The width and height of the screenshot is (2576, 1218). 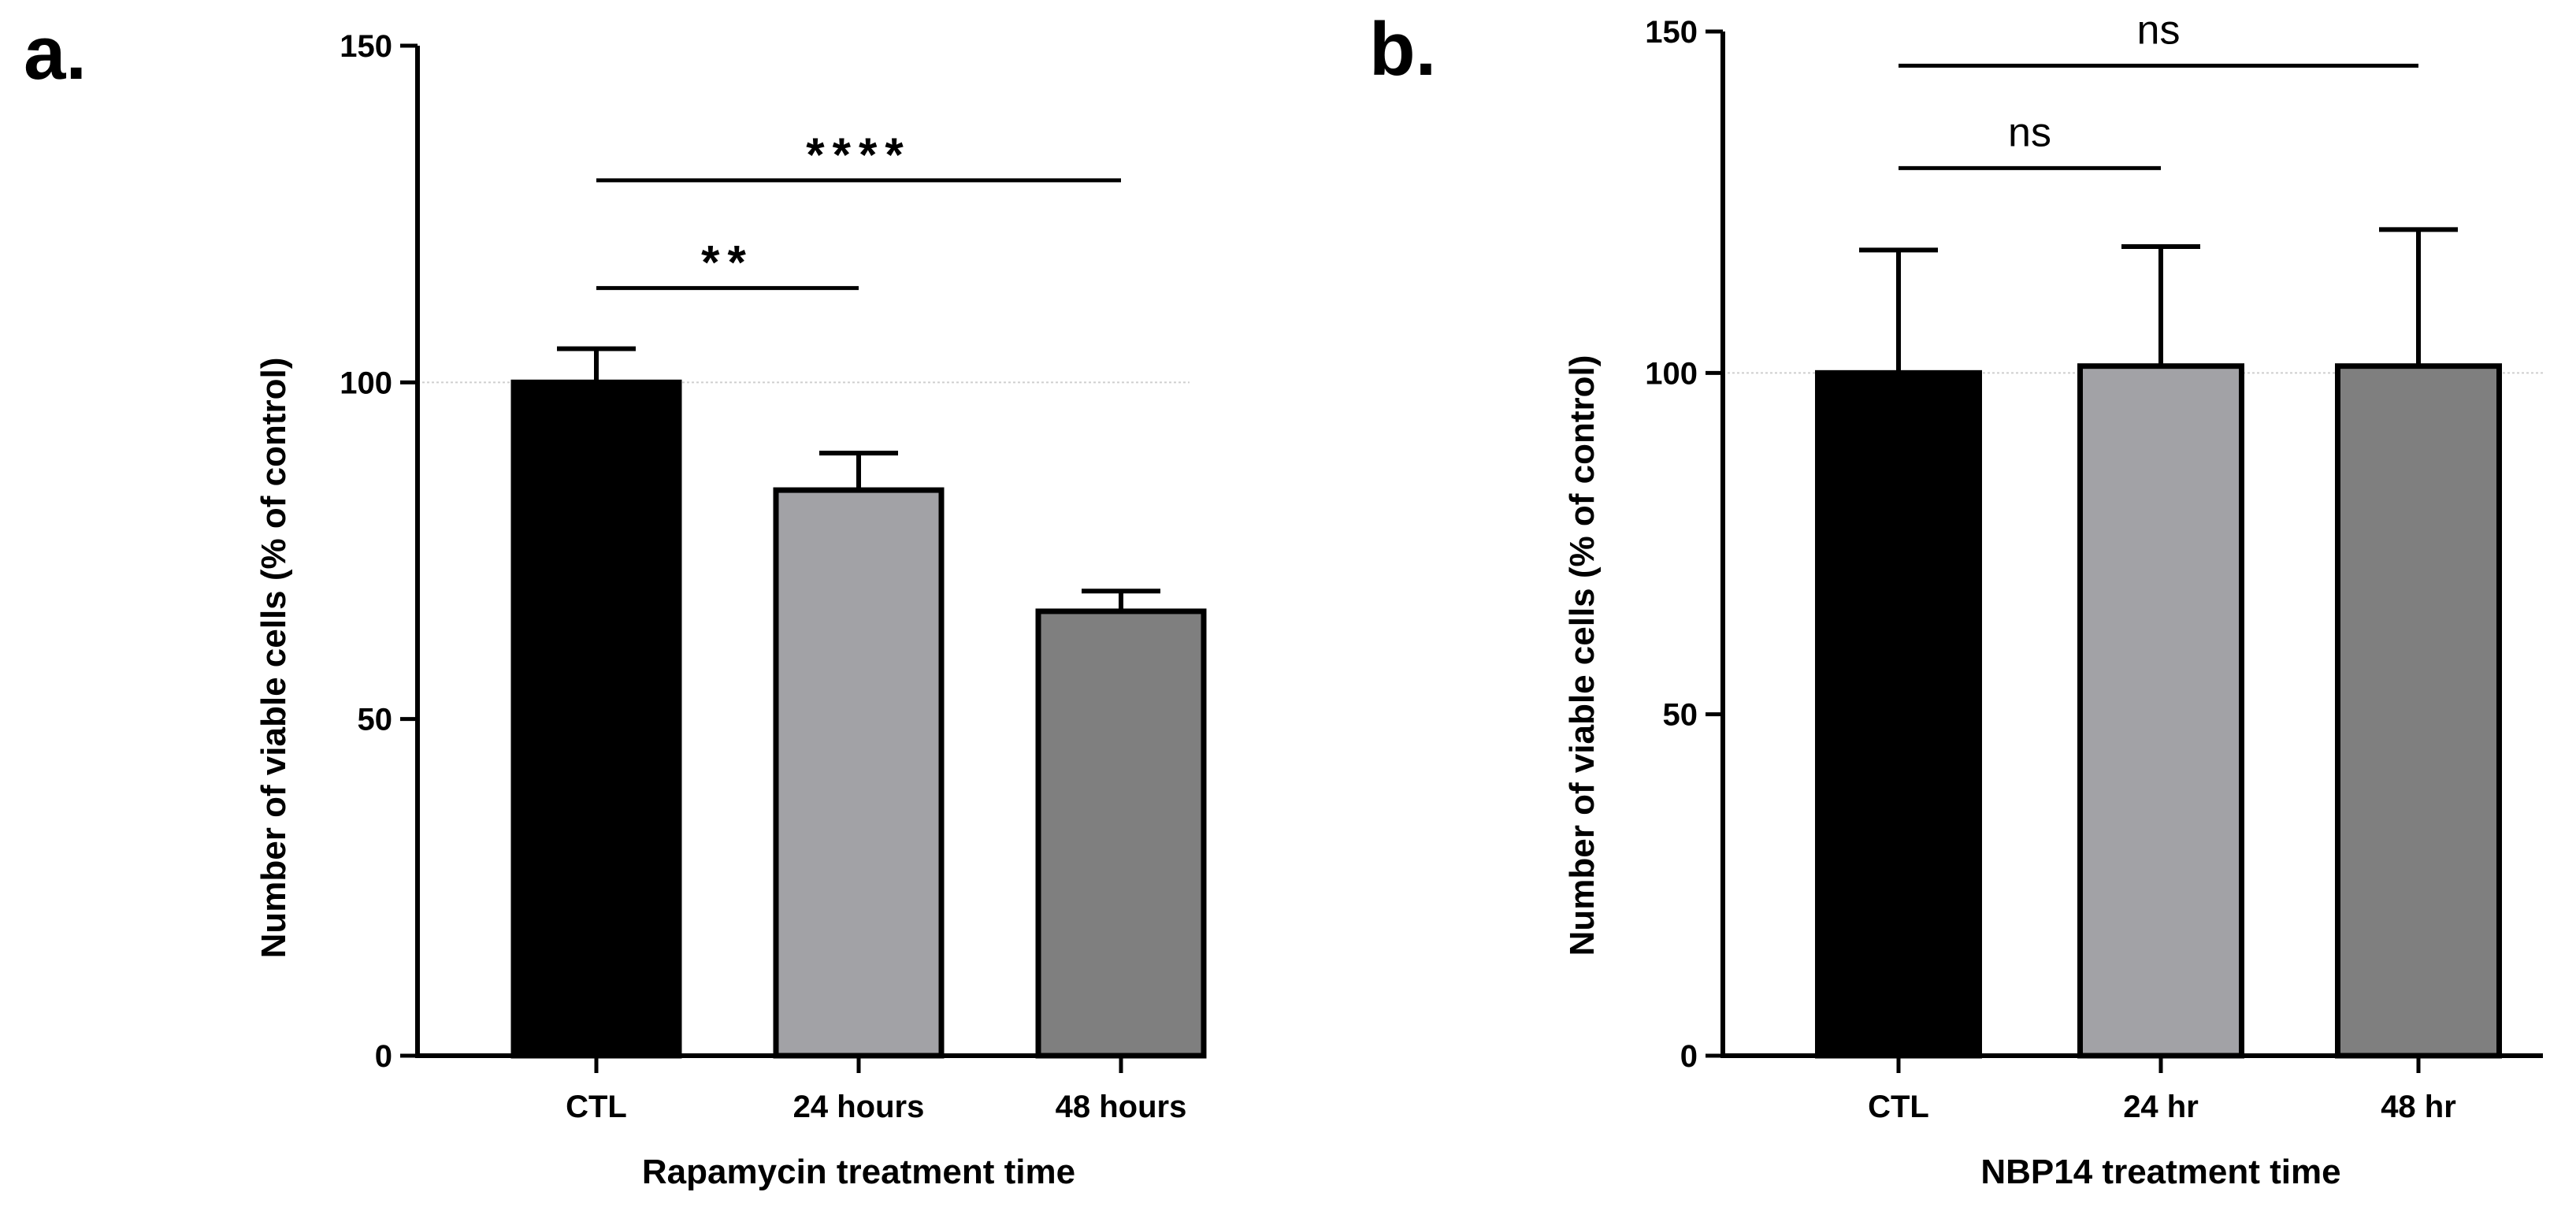 I want to click on panel-b-y-tick-label-0: 0, so click(x=1689, y=1056).